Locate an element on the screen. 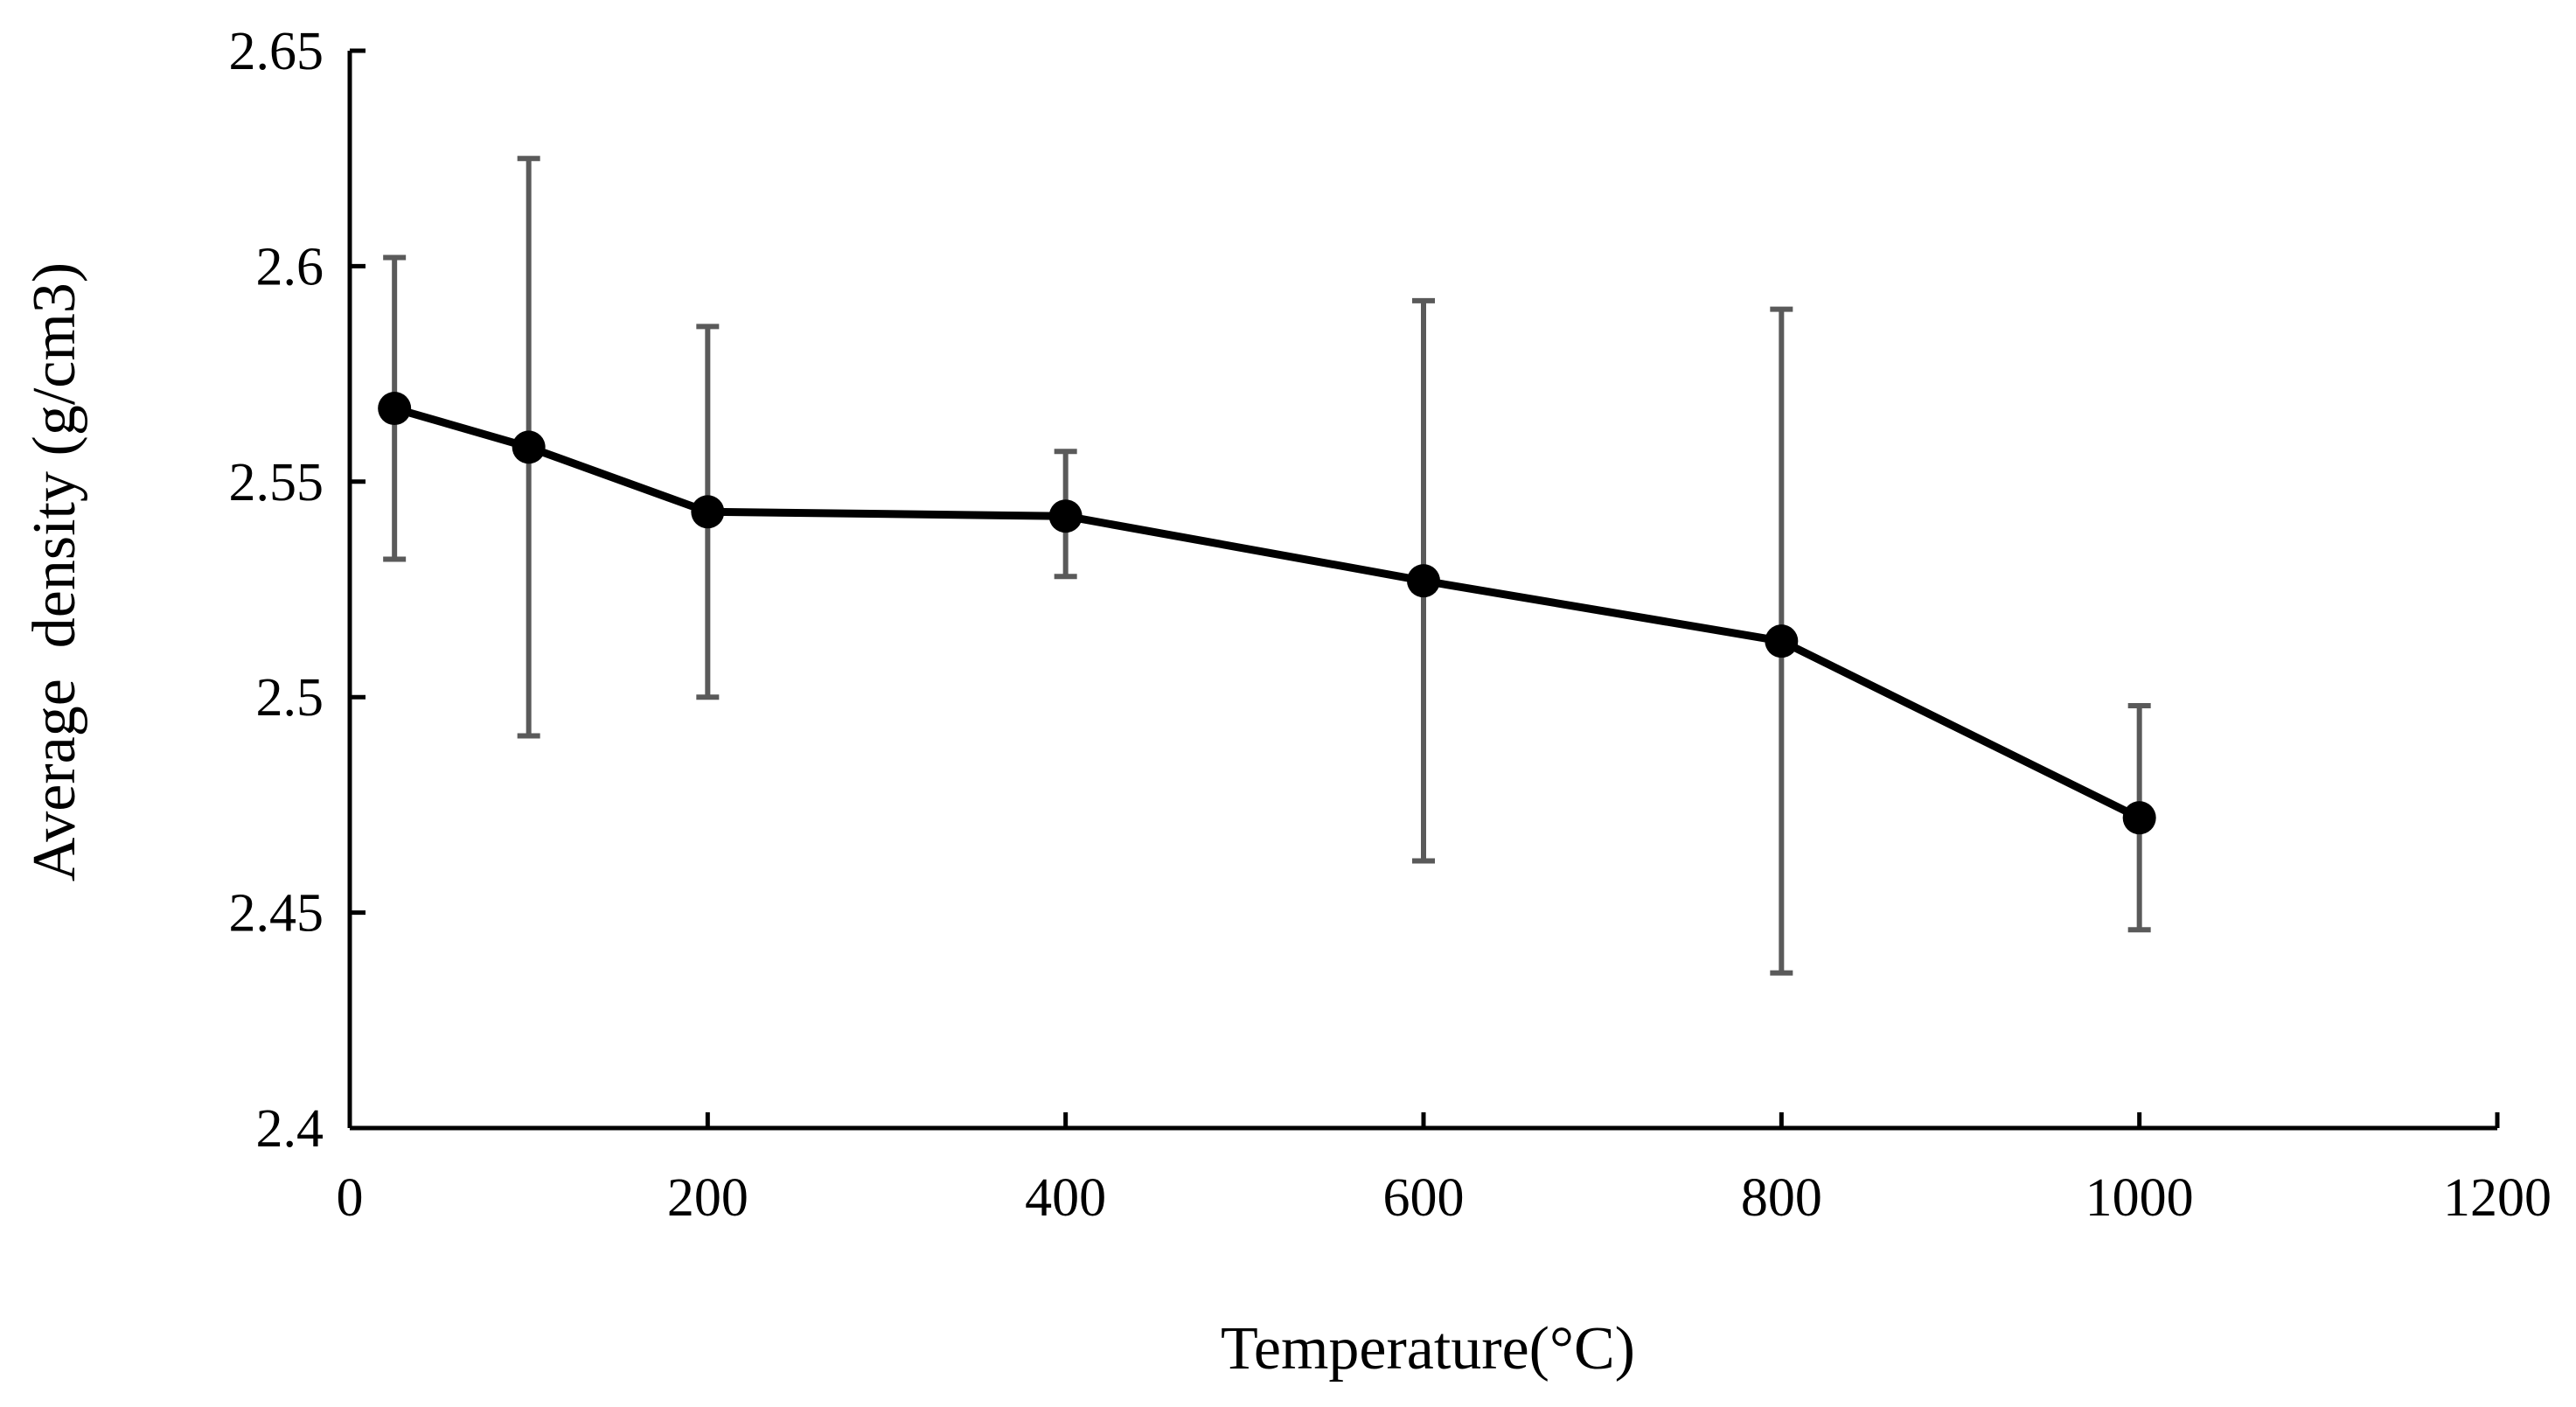 The height and width of the screenshot is (1407, 2576). x-axis-title: Temperature(°C) is located at coordinates (1428, 1349).